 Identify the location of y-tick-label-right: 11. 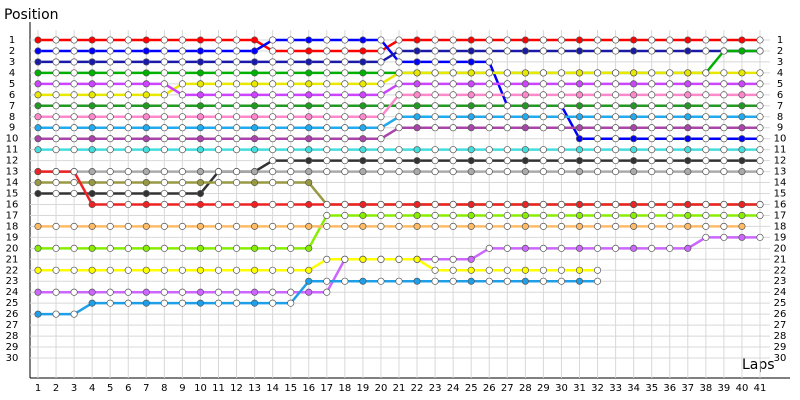
(780, 150).